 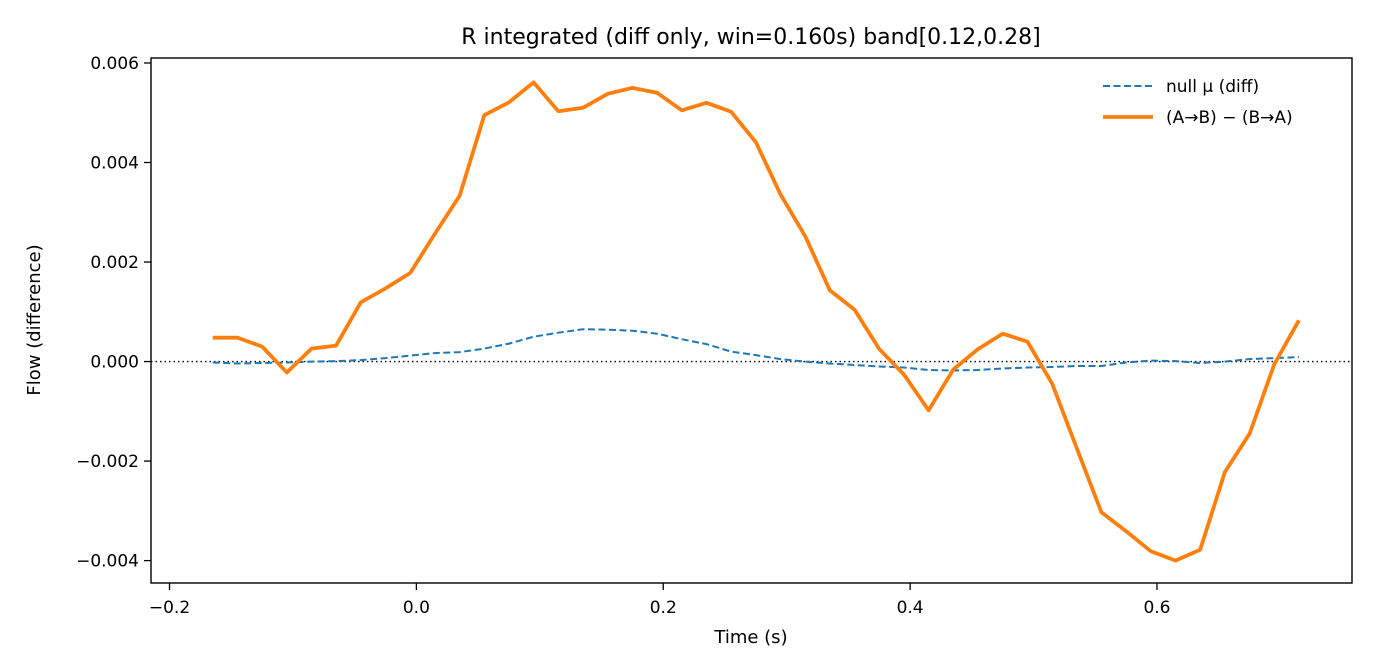 I want to click on y-axis-label: Flow (difference), so click(x=34, y=319).